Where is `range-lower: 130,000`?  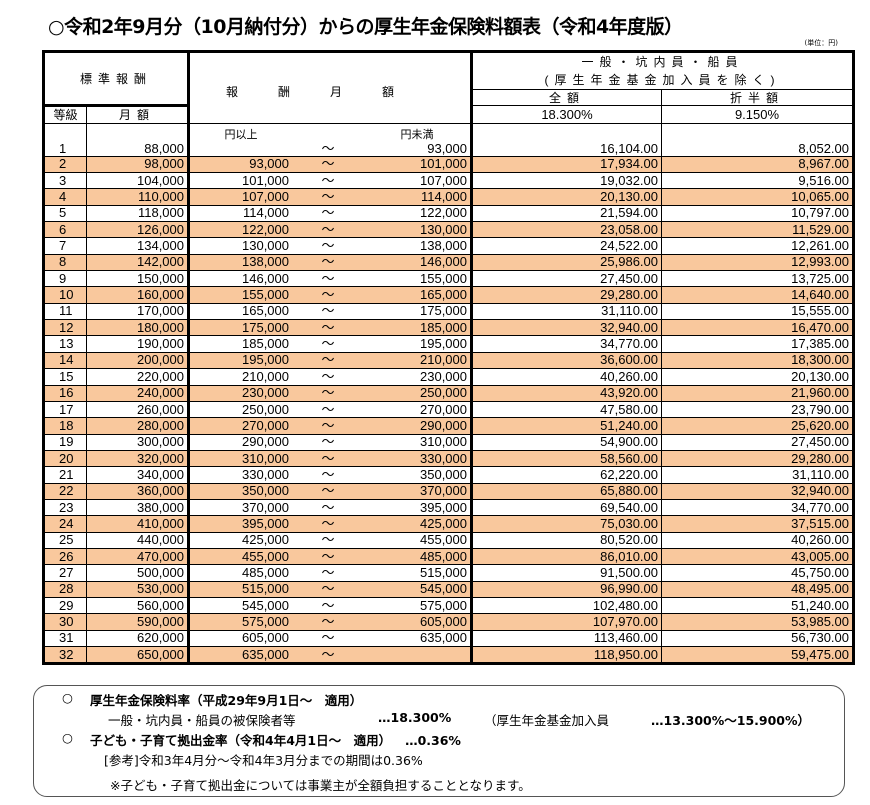 range-lower: 130,000 is located at coordinates (265, 246).